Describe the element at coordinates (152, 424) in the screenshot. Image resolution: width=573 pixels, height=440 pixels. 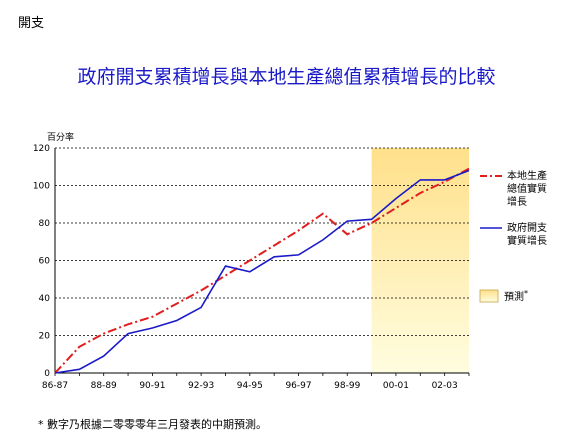
I see `footnote: * 數字乃根據二零零零年三月發表的中期預測。` at that location.